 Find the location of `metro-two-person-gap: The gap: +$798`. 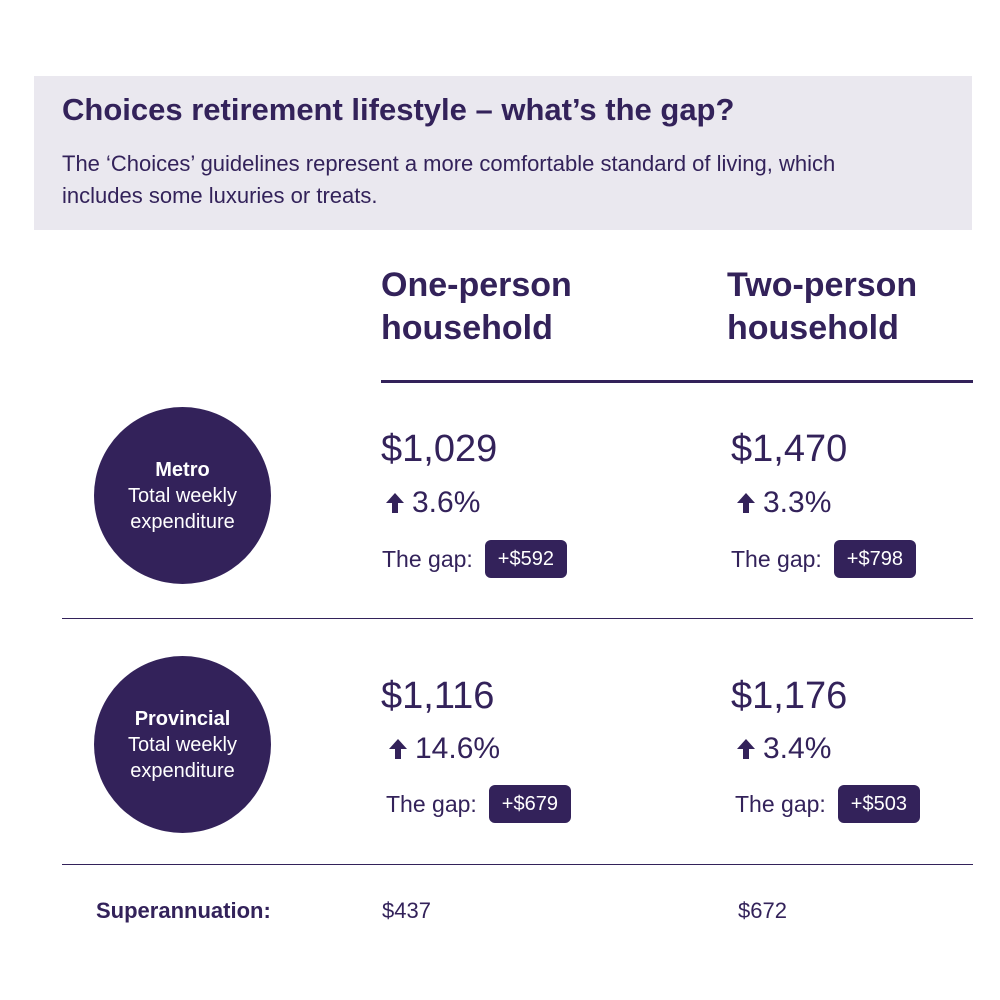

metro-two-person-gap: The gap: +$798 is located at coordinates (823, 559).